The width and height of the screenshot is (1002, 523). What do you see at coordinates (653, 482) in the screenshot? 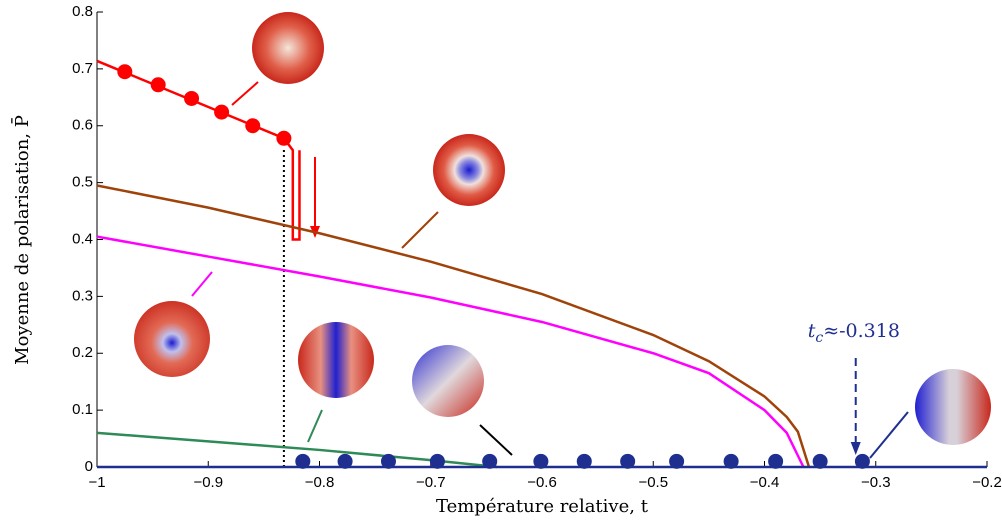
I see `x-tick-label: −0.5` at bounding box center [653, 482].